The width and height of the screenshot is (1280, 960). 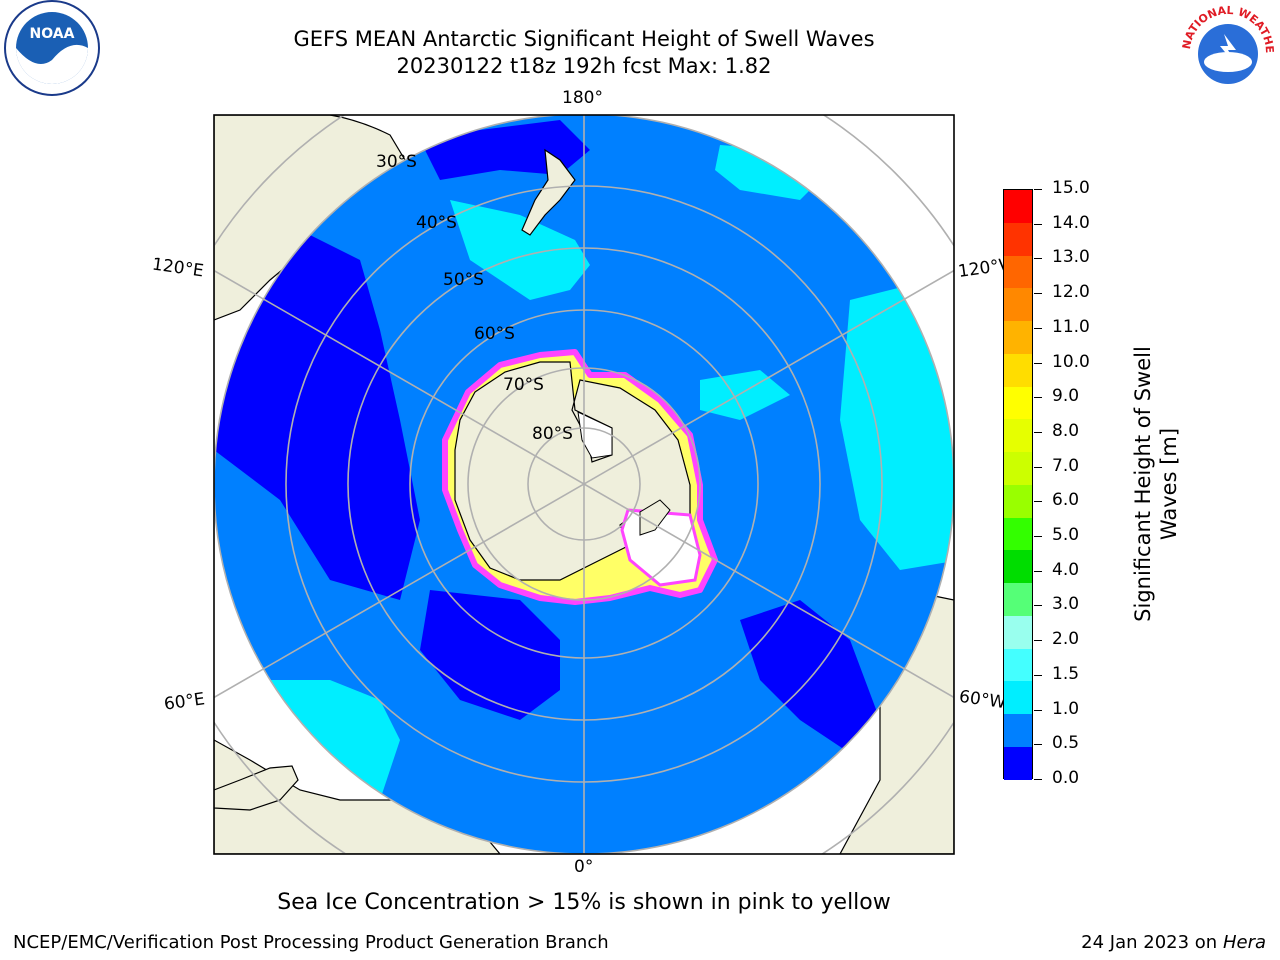 I want to click on colorbar-tick-label: 6.0, so click(x=1066, y=500).